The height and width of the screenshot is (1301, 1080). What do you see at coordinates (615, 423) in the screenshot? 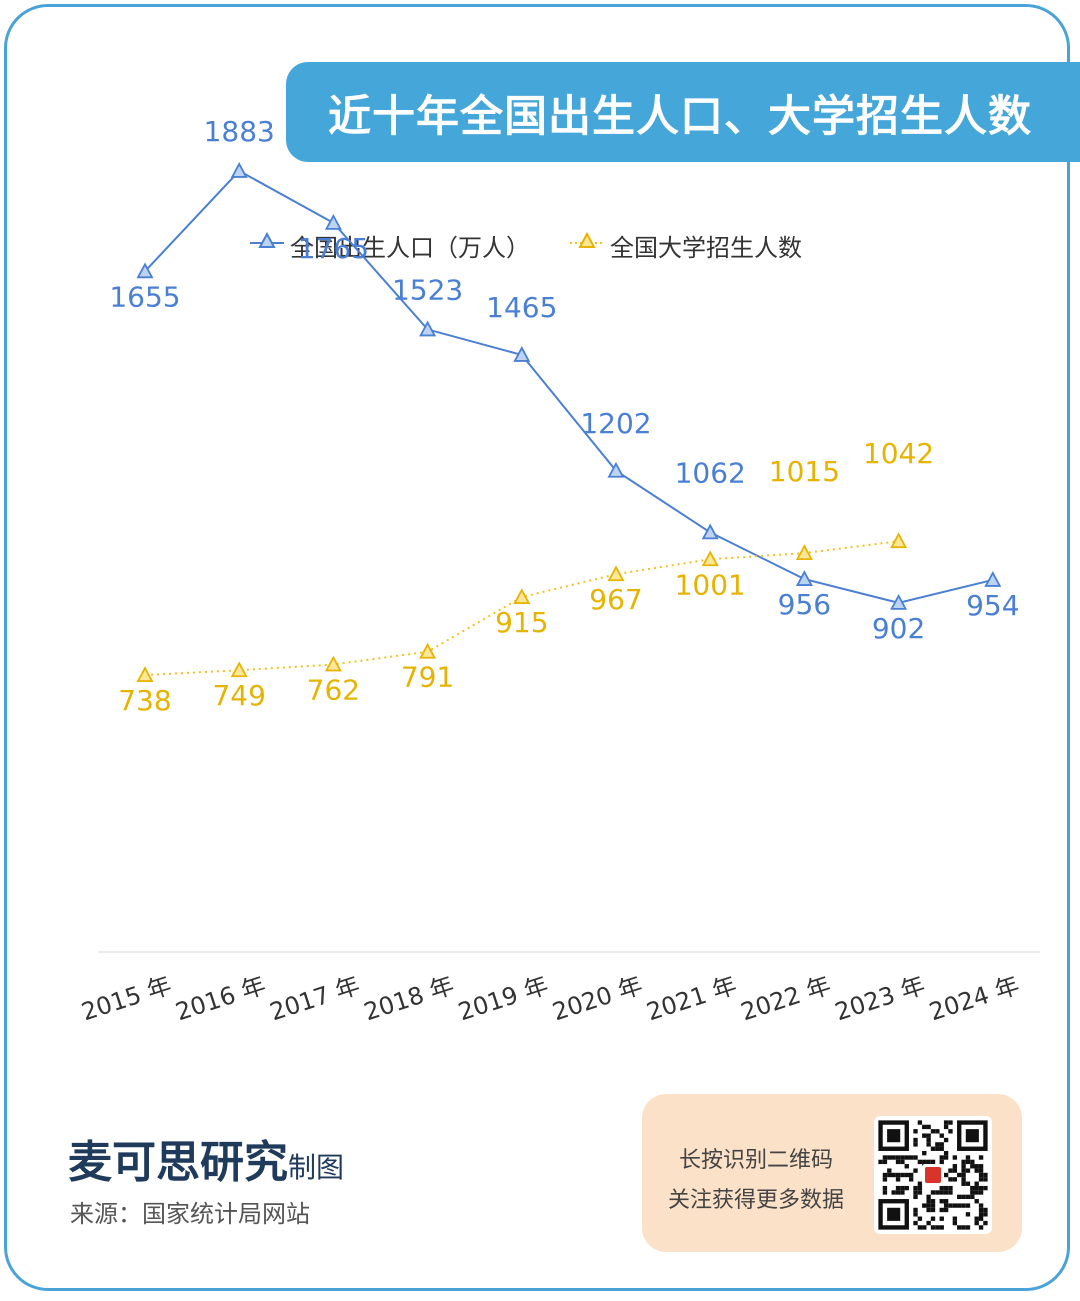
I see `data-label: 1202` at bounding box center [615, 423].